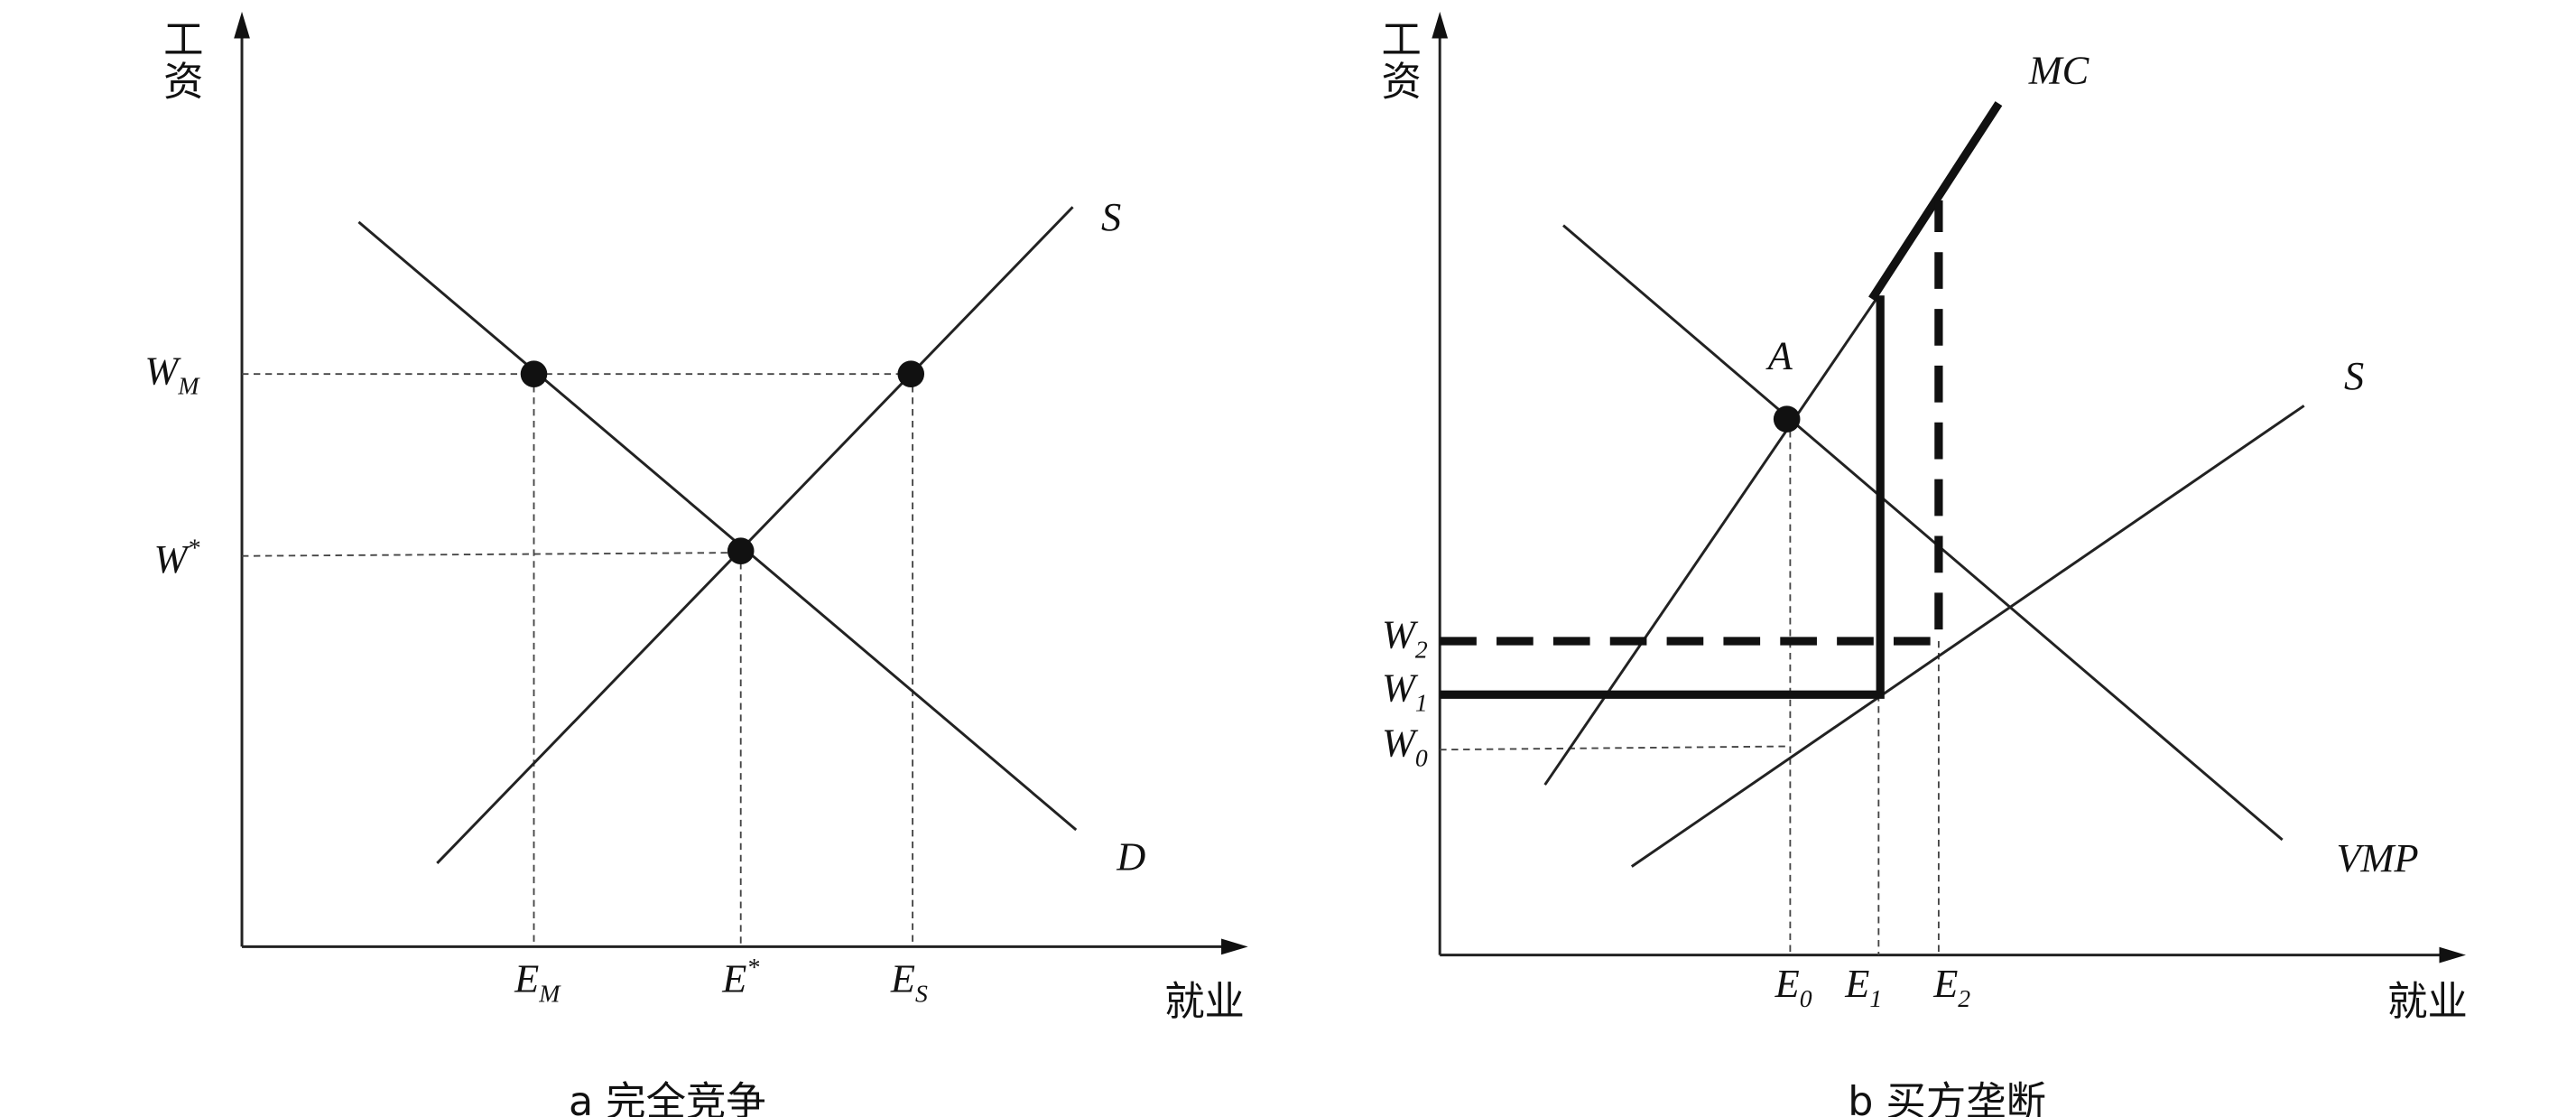 The height and width of the screenshot is (1117, 2576). I want to click on mc-curve, so click(1712, 540).